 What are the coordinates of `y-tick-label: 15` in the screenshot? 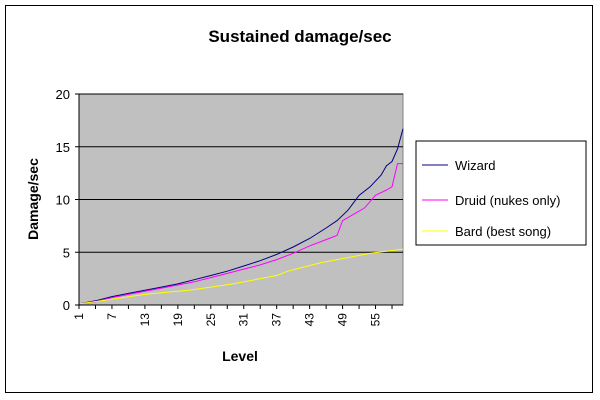 It's located at (63, 147).